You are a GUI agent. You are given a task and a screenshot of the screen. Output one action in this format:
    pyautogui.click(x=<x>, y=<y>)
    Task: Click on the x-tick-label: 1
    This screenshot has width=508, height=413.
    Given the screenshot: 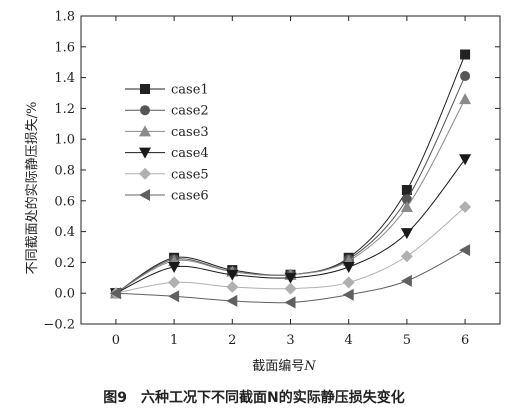 What is the action you would take?
    pyautogui.click(x=174, y=340)
    